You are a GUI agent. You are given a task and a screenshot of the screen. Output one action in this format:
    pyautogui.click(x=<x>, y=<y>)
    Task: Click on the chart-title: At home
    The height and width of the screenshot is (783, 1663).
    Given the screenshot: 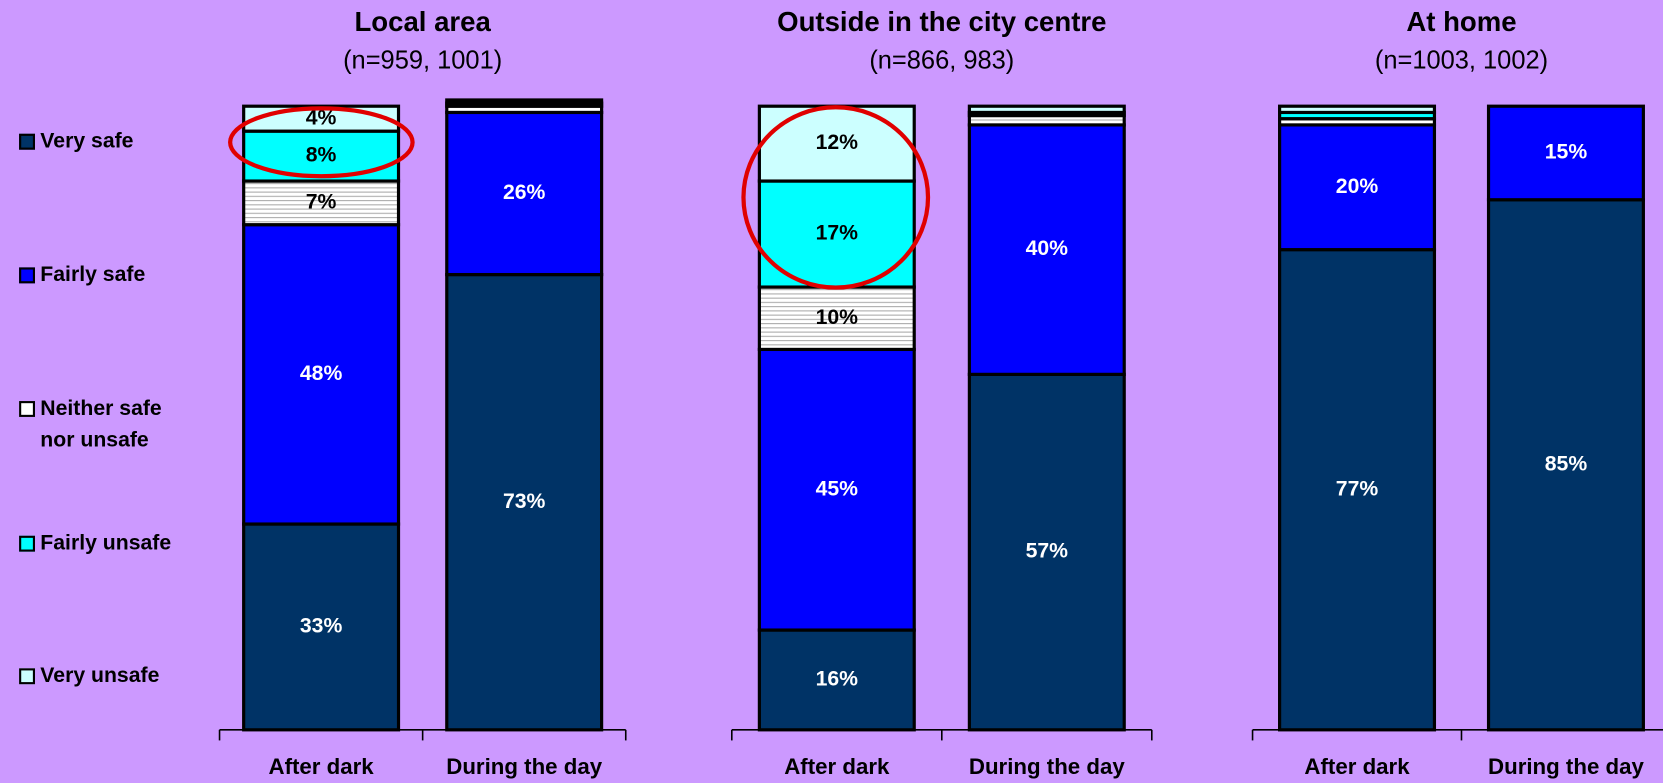 What is the action you would take?
    pyautogui.click(x=1461, y=21)
    